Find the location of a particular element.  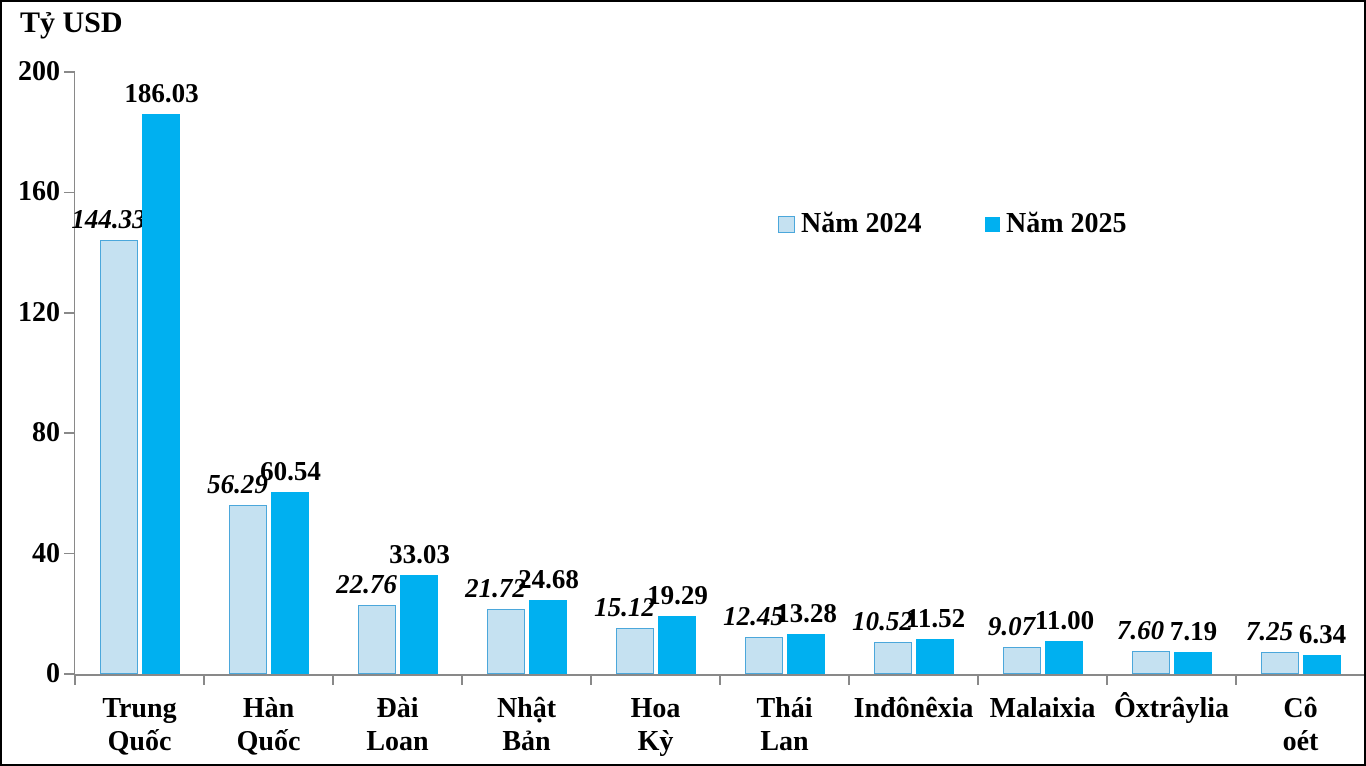

value-label-nam-2024: 144.33 is located at coordinates (108, 218).